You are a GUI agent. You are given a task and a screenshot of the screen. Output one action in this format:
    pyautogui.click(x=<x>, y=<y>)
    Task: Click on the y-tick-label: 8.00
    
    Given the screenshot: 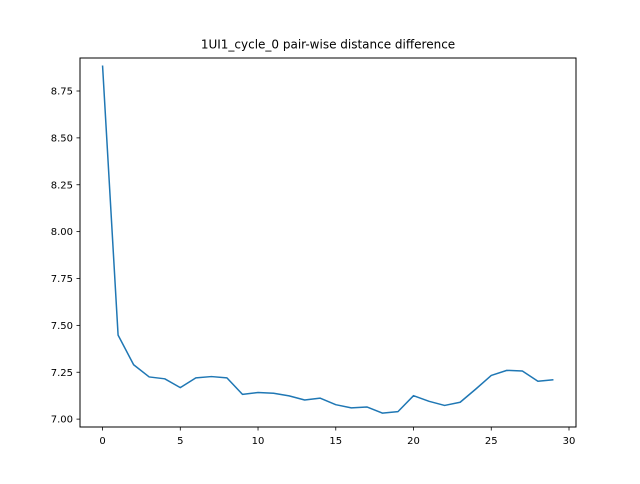 What is the action you would take?
    pyautogui.click(x=62, y=232)
    